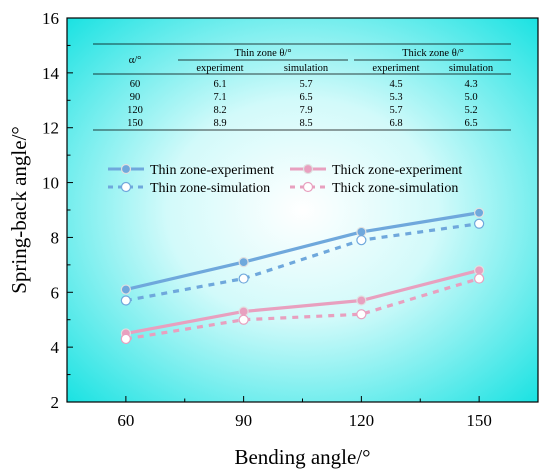  I want to click on legend-label: Thick zone-experiment, so click(397, 170).